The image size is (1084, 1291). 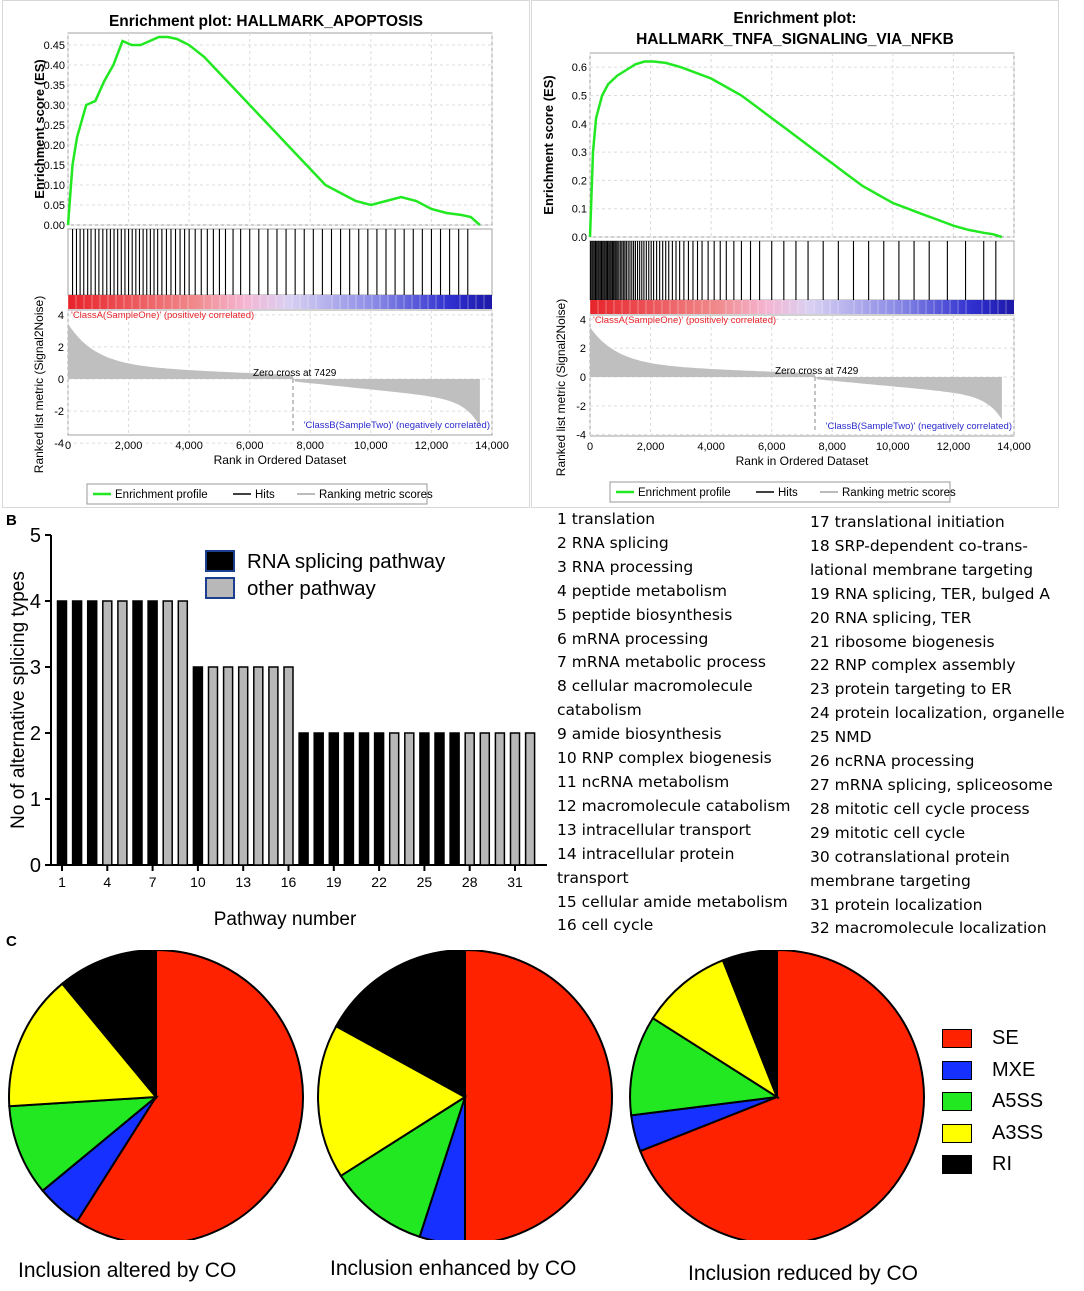 What do you see at coordinates (35, 602) in the screenshot?
I see `bar-ytick-label: 4` at bounding box center [35, 602].